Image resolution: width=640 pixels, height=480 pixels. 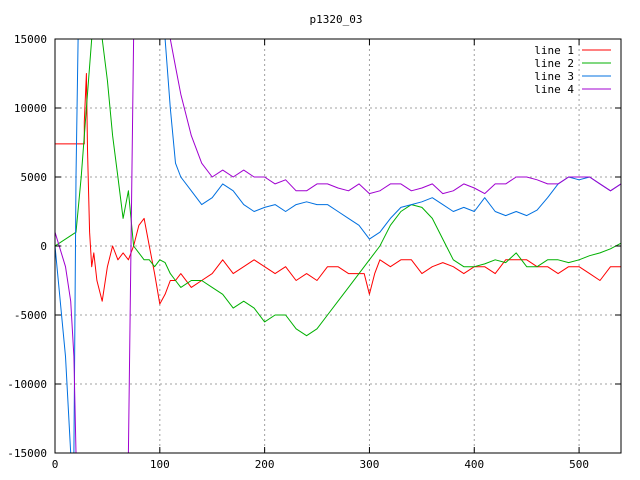 I want to click on x-tick-label: 500, so click(x=579, y=464).